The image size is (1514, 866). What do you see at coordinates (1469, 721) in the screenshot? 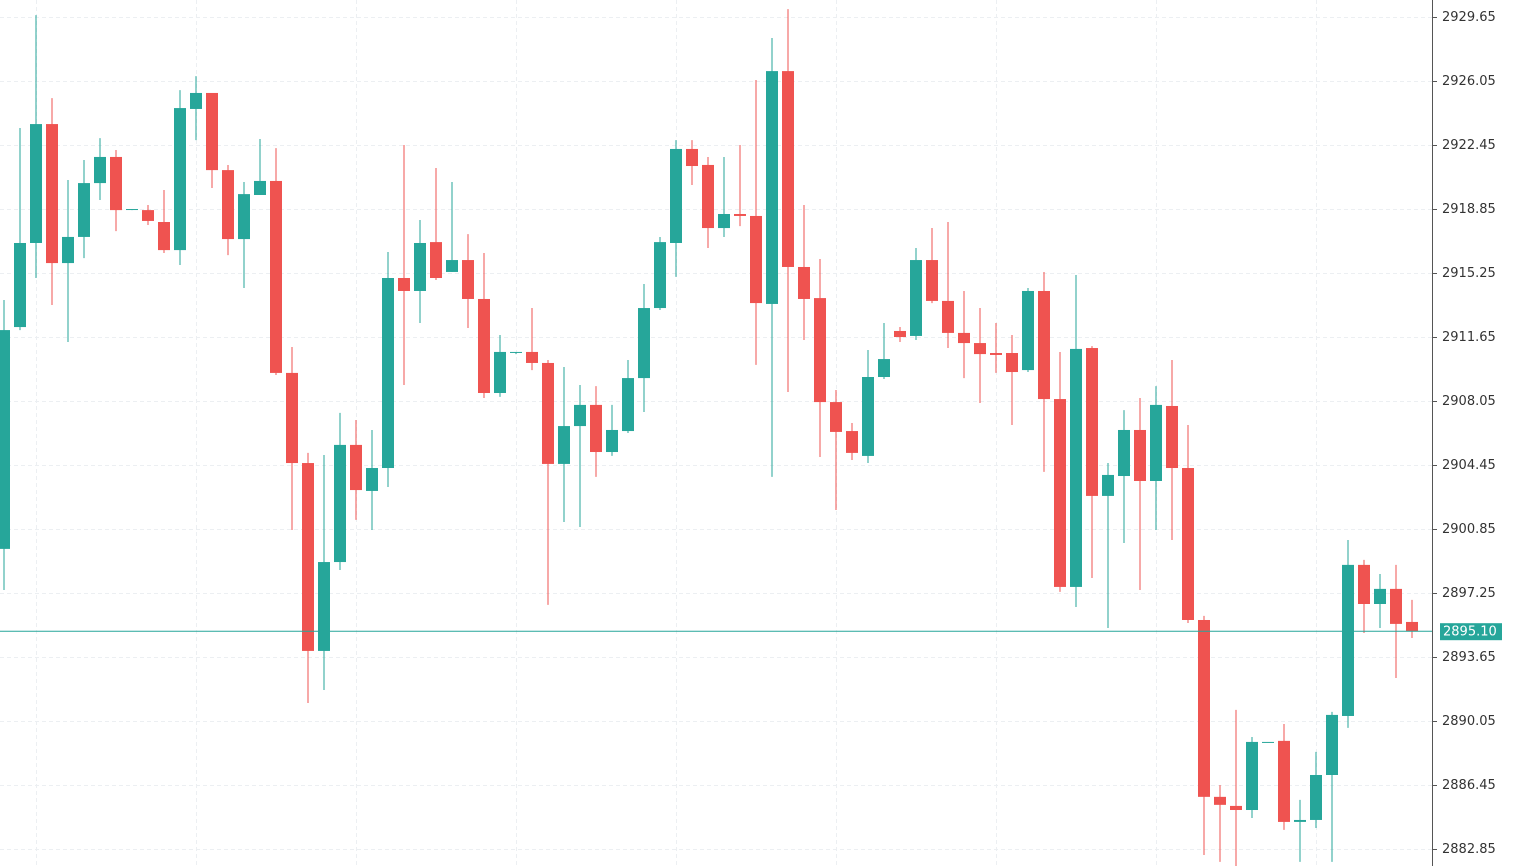
I see `y-tick-label: 2890.05` at bounding box center [1469, 721].